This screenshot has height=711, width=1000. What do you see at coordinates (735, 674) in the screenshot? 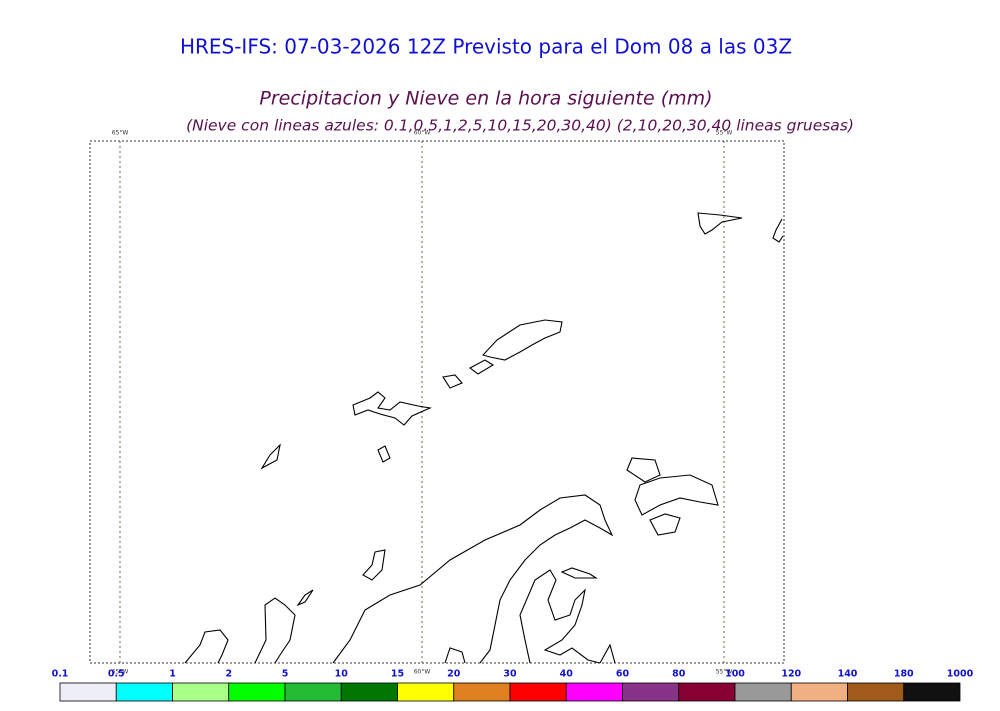
I see `colorbar-label: 100` at bounding box center [735, 674].